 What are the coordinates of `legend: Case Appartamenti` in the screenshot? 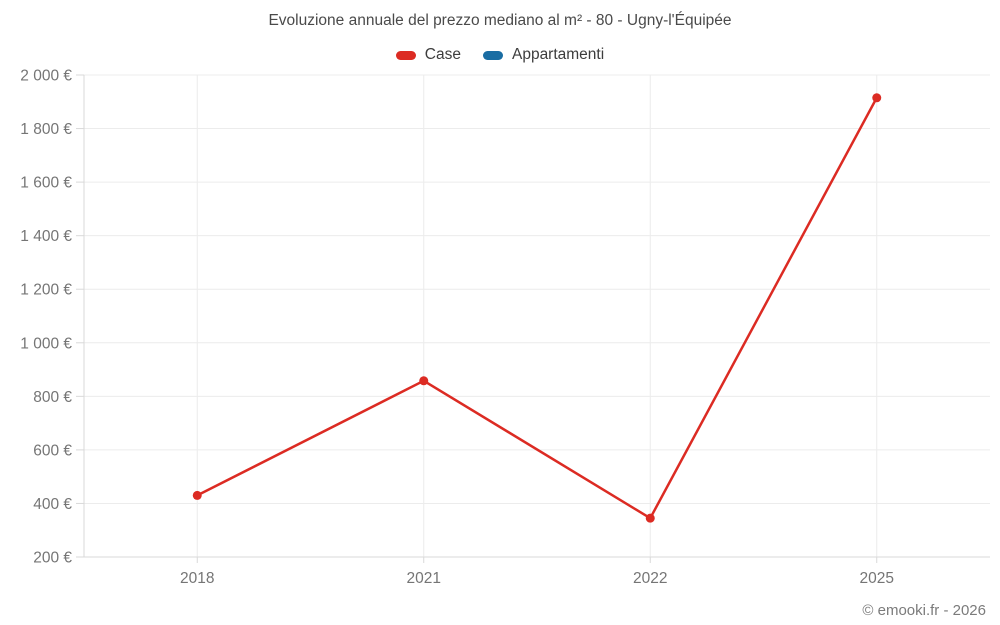 It's located at (500, 55).